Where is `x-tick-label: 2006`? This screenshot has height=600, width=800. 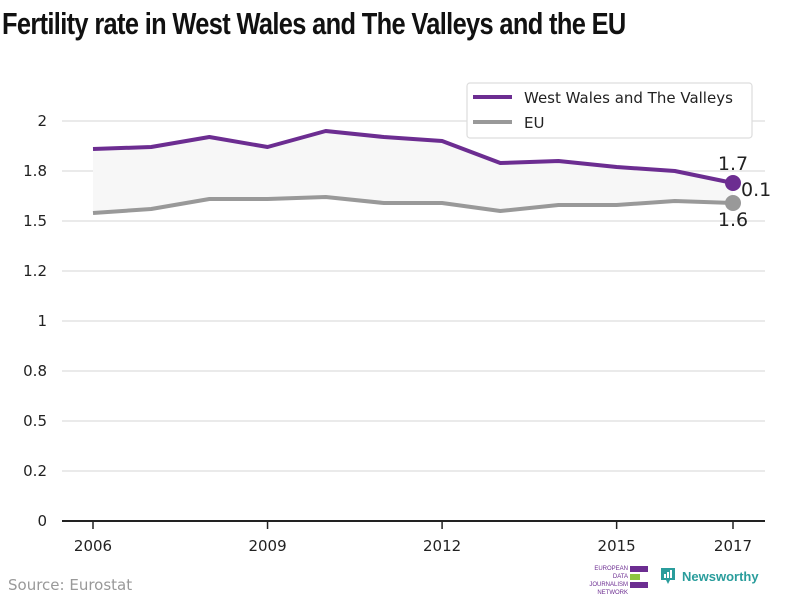
x-tick-label: 2006 is located at coordinates (93, 546).